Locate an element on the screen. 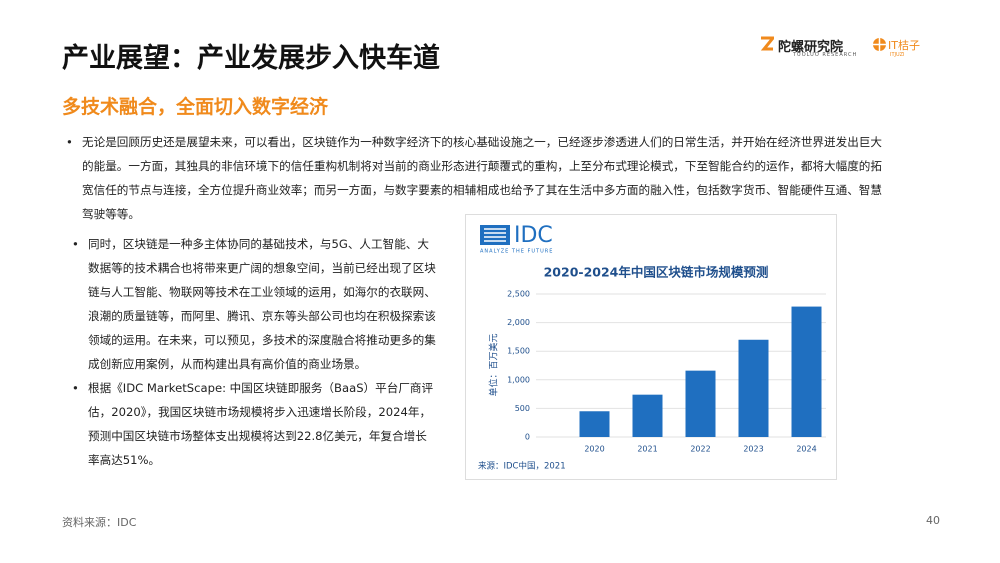  logo-mark is located at coordinates (495, 235).